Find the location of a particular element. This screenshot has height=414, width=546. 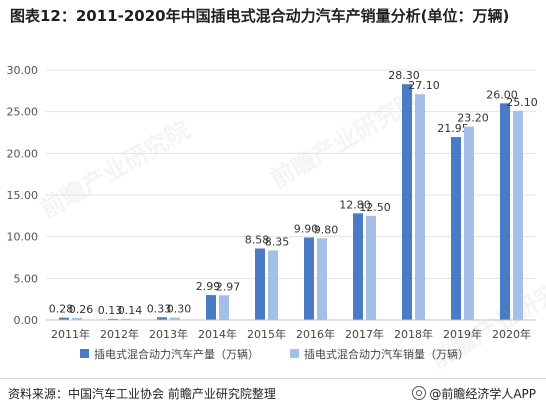

y-tick-label: 10.00 is located at coordinates (23, 237).